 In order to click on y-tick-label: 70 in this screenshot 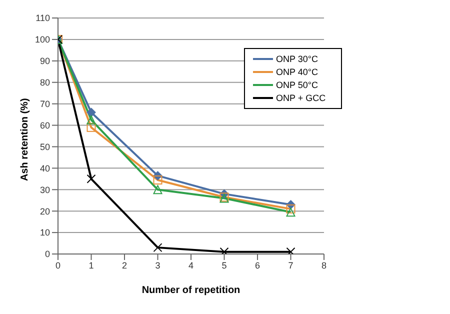, I will do `click(45, 104)`.